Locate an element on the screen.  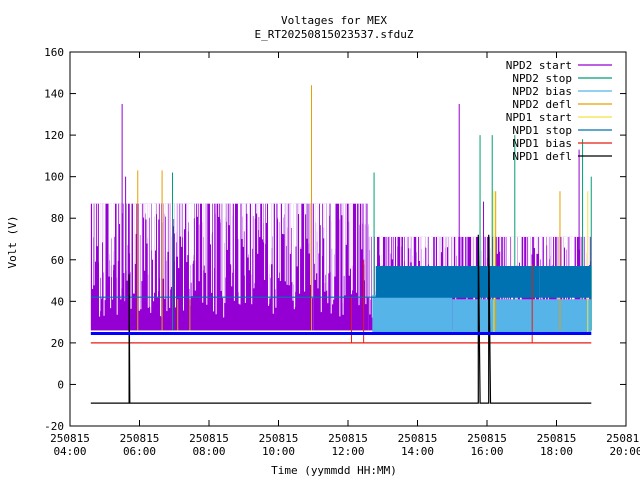
series-npd2-bias is located at coordinates (482, 315).